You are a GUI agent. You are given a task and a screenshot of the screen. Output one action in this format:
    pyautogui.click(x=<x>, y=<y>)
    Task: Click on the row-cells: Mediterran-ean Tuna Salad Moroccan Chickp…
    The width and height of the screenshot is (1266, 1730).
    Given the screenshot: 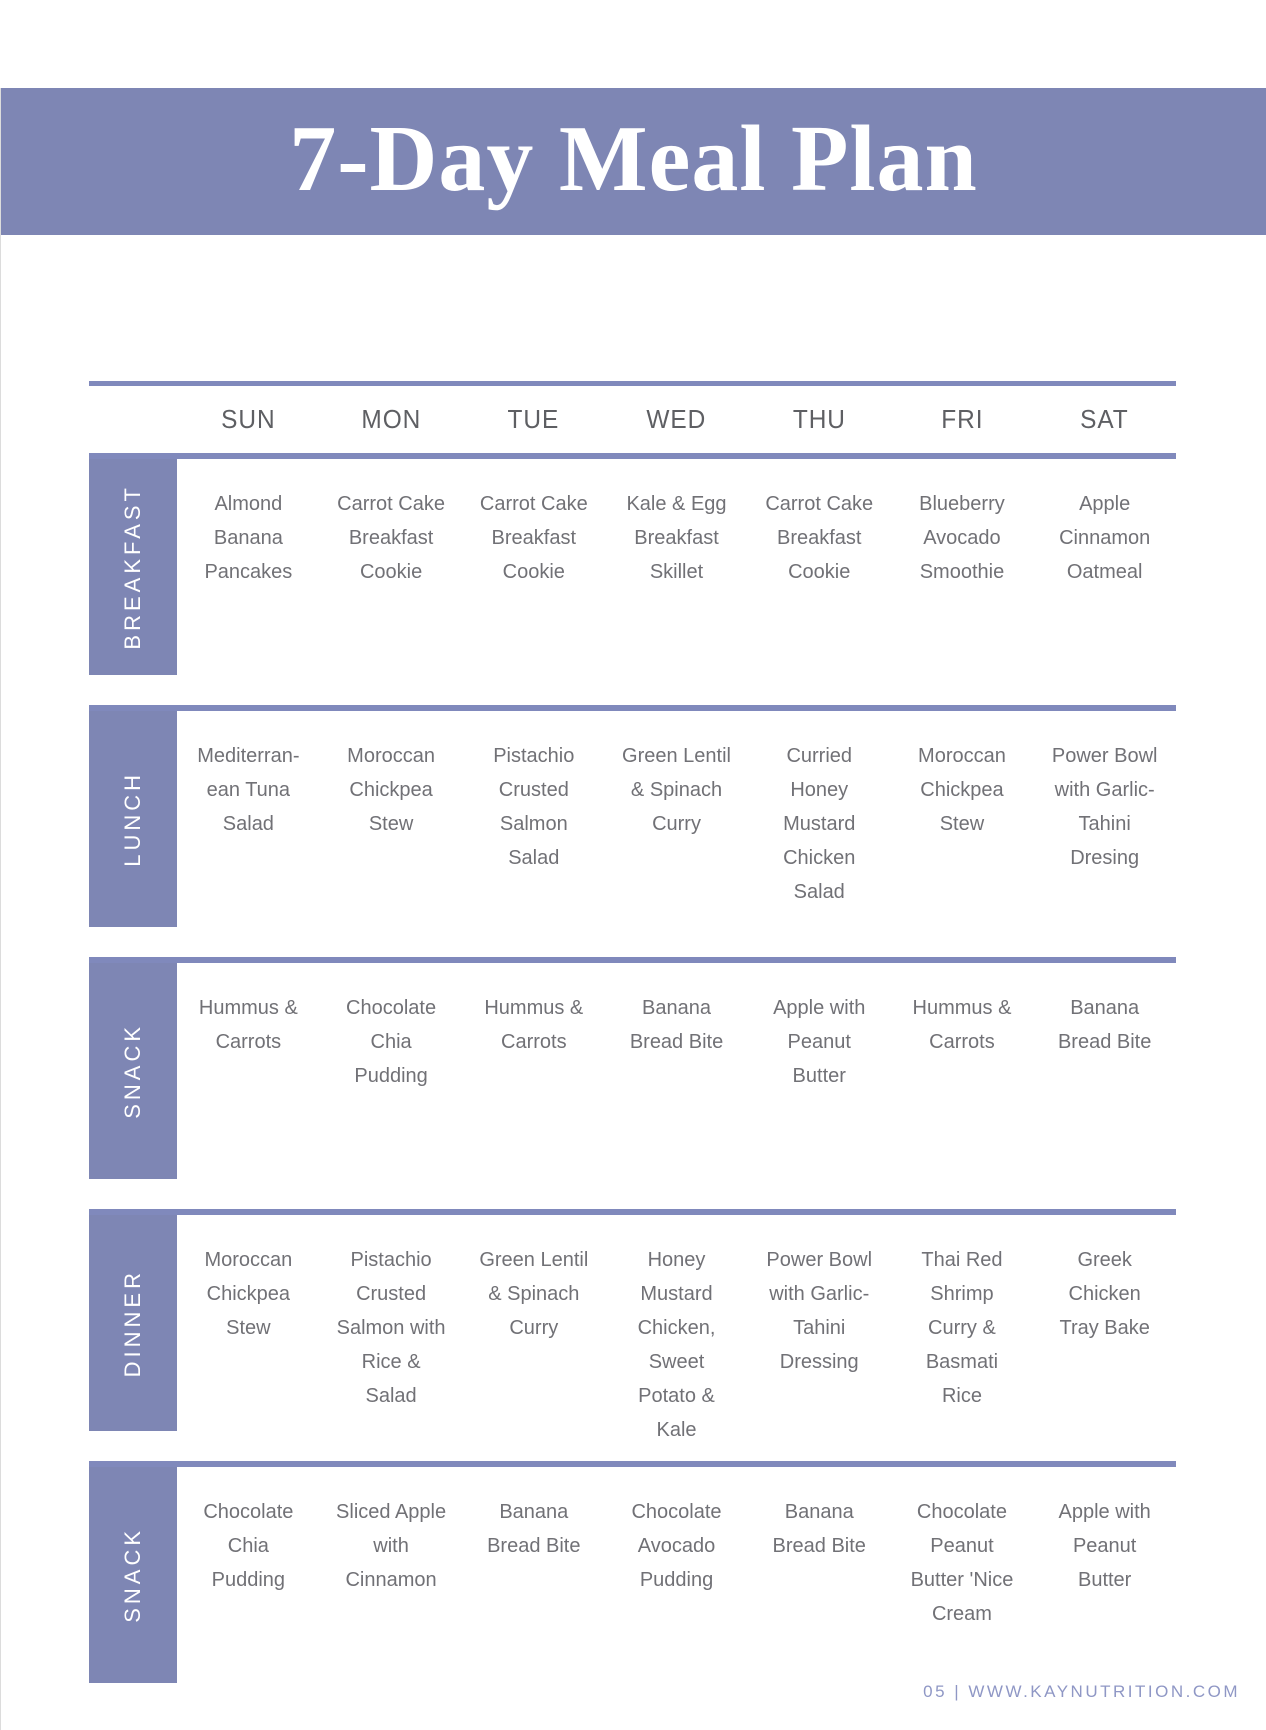 What is the action you would take?
    pyautogui.click(x=676, y=819)
    